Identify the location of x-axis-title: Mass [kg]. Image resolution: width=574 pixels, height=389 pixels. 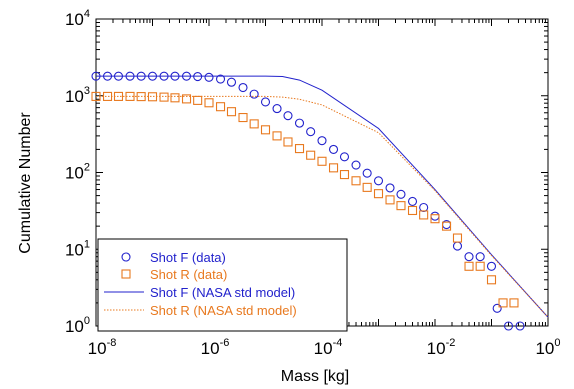
(315, 376).